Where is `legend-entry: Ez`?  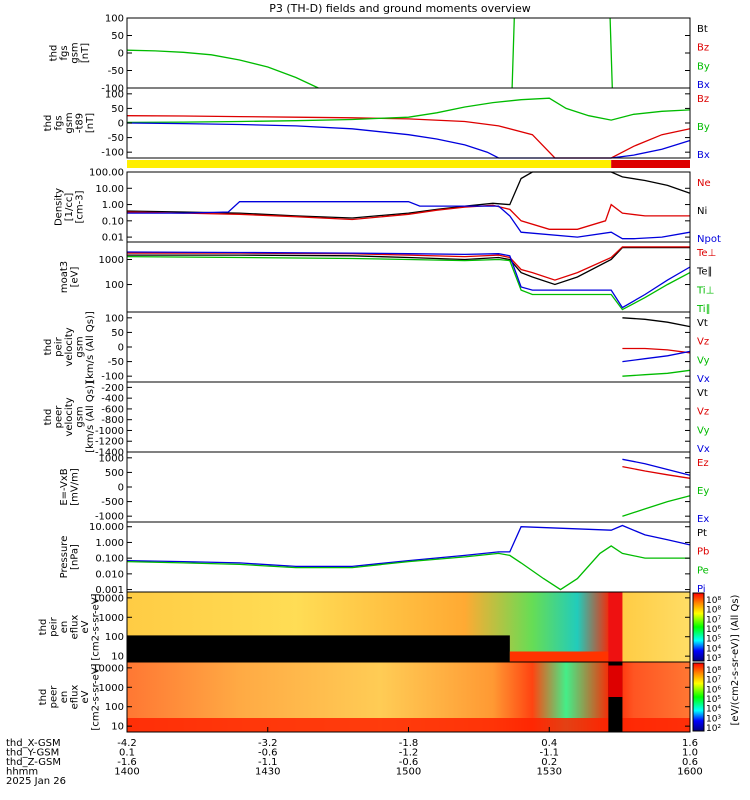 legend-entry: Ez is located at coordinates (703, 463).